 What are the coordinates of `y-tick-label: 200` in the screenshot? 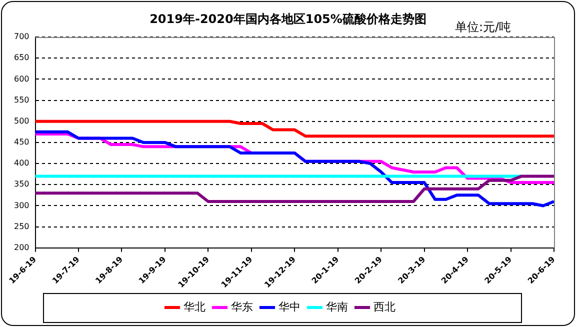 It's located at (22, 247).